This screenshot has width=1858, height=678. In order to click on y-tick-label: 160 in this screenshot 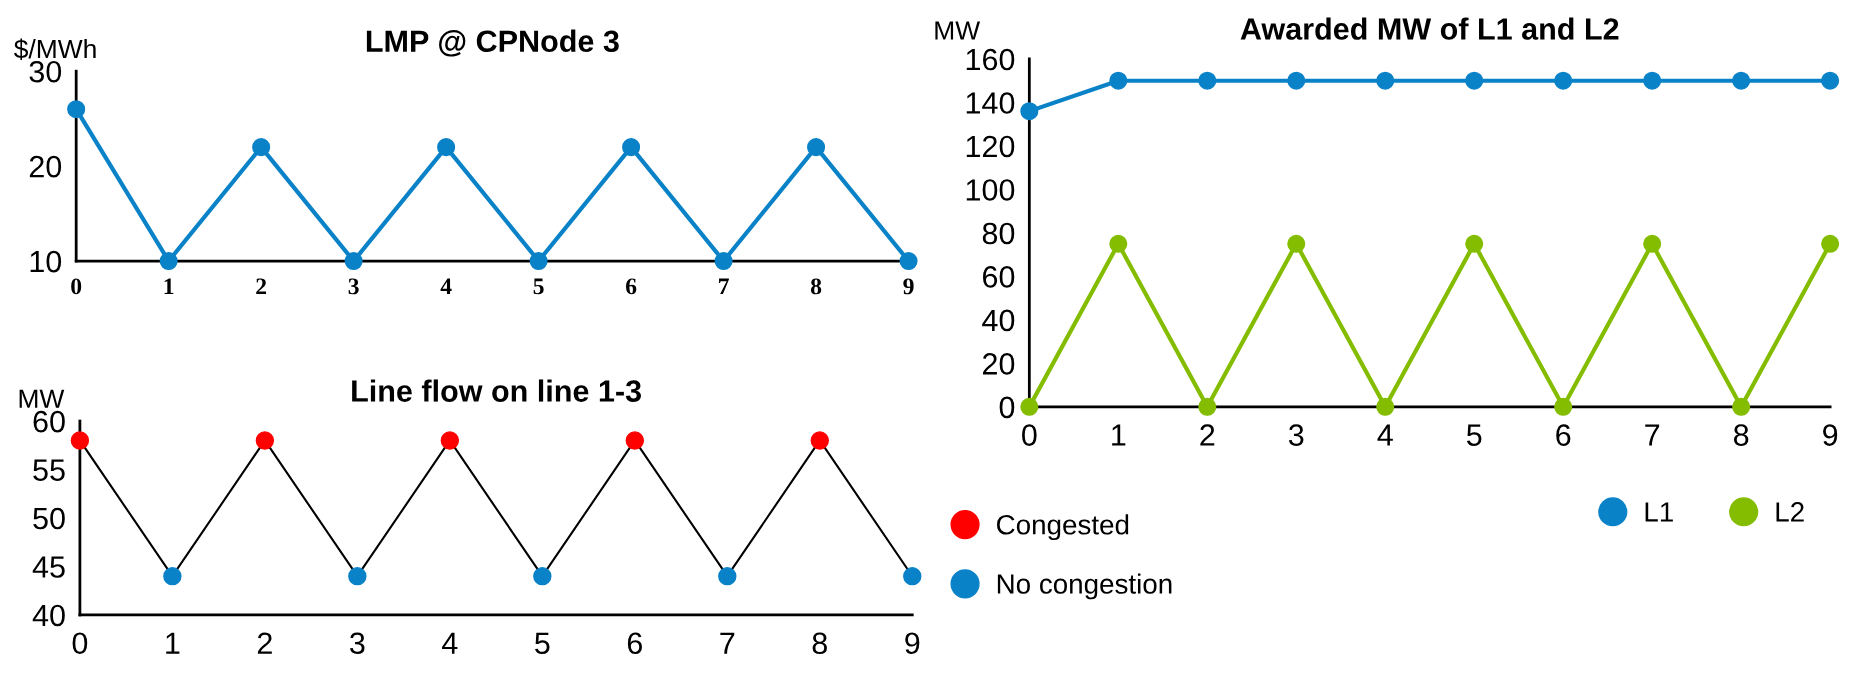, I will do `click(990, 59)`.